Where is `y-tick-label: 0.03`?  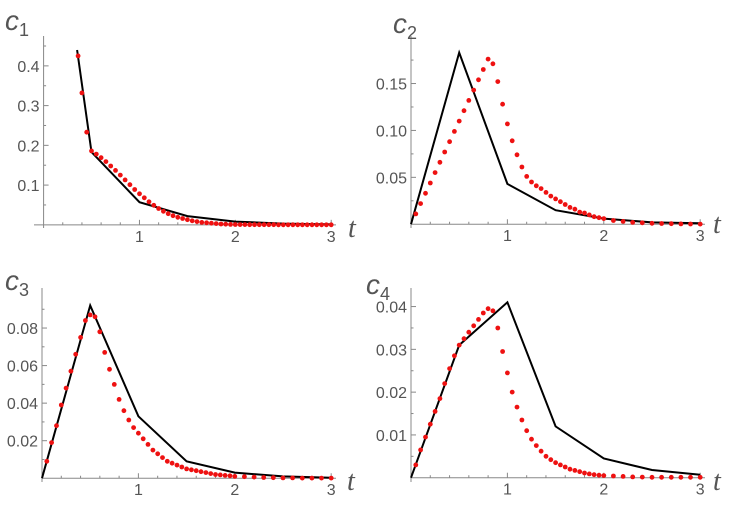
y-tick-label: 0.03 is located at coordinates (391, 350).